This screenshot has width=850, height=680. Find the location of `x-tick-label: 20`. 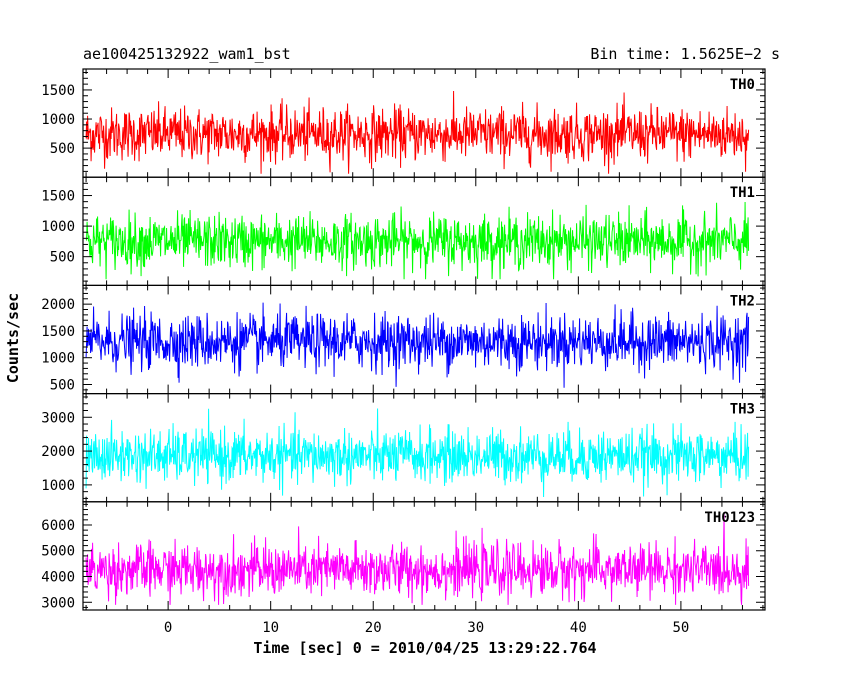

x-tick-label: 20 is located at coordinates (373, 628).